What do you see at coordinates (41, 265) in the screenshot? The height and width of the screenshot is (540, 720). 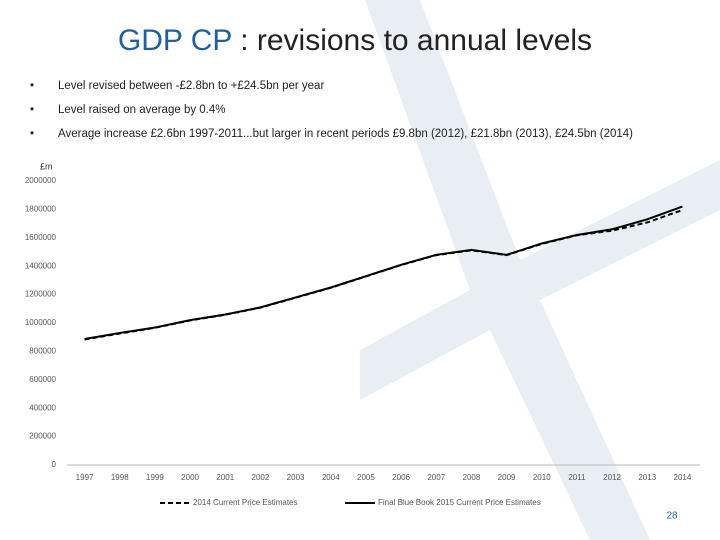 I see `y-tick-label: 1400000` at bounding box center [41, 265].